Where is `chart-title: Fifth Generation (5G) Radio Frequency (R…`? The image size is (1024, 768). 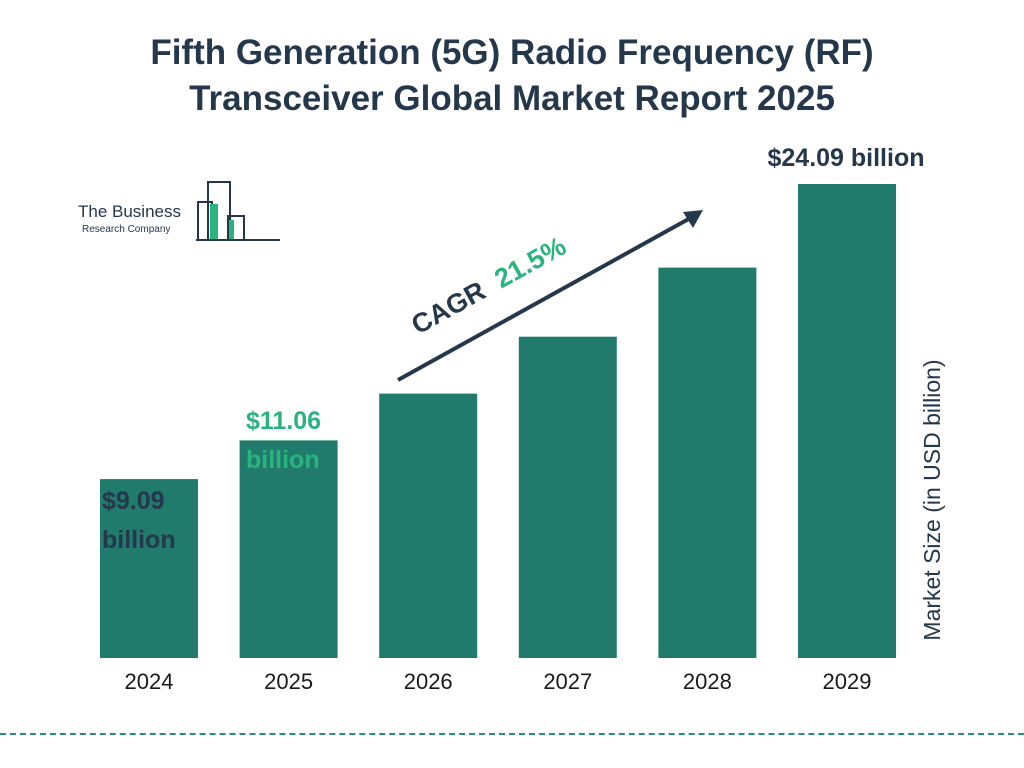 chart-title: Fifth Generation (5G) Radio Frequency (R… is located at coordinates (512, 76).